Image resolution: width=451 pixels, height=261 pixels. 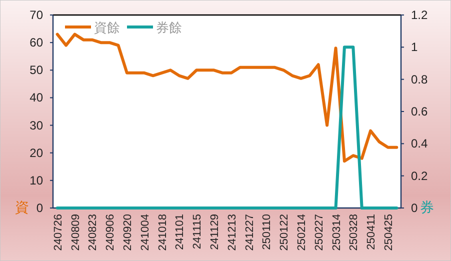 What do you see at coordinates (37, 153) in the screenshot?
I see `y-tick-label: 20` at bounding box center [37, 153].